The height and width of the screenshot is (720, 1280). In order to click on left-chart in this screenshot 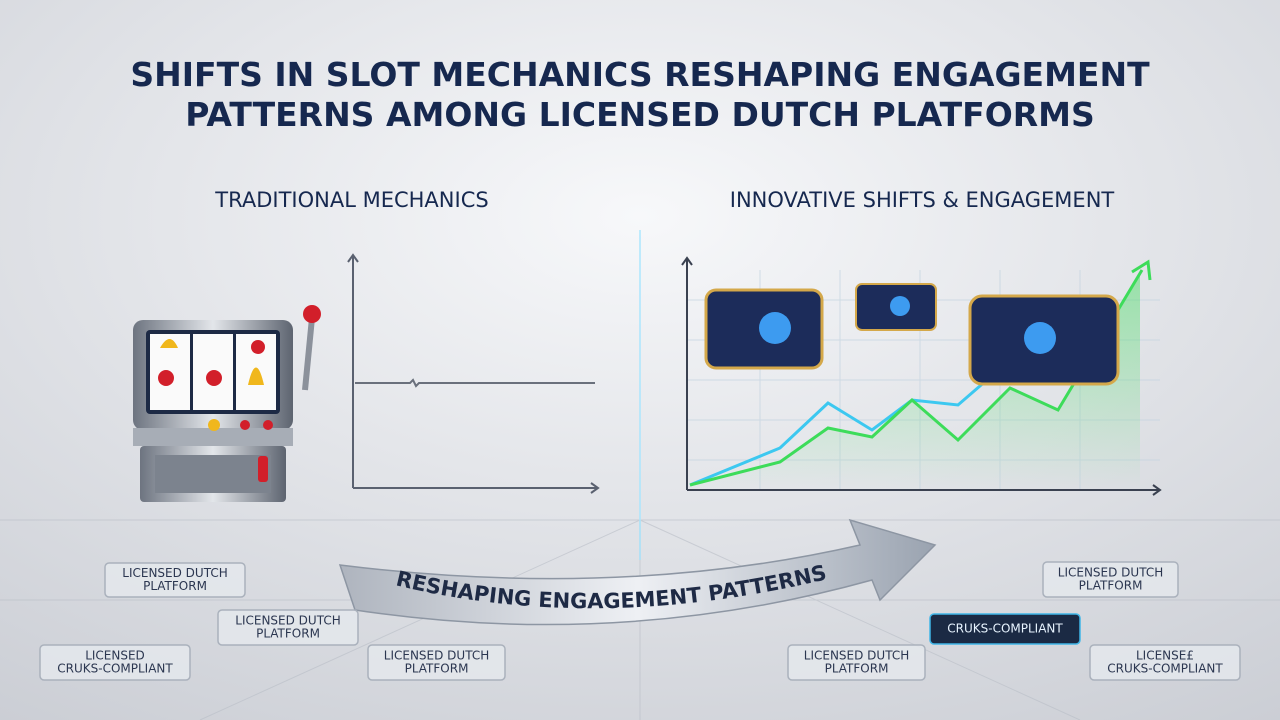, I will do `click(473, 373)`.